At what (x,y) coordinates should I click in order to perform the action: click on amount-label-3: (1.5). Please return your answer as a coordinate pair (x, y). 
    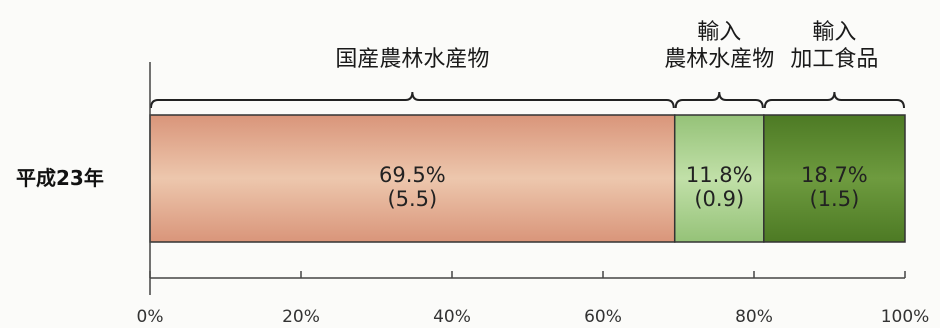
    Looking at the image, I should click on (835, 199).